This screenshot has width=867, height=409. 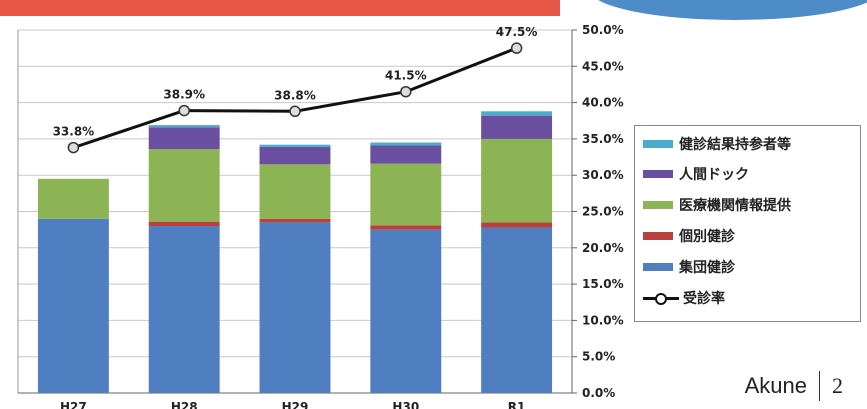 I want to click on legend-label: 医療機関情報提供, so click(x=735, y=206).